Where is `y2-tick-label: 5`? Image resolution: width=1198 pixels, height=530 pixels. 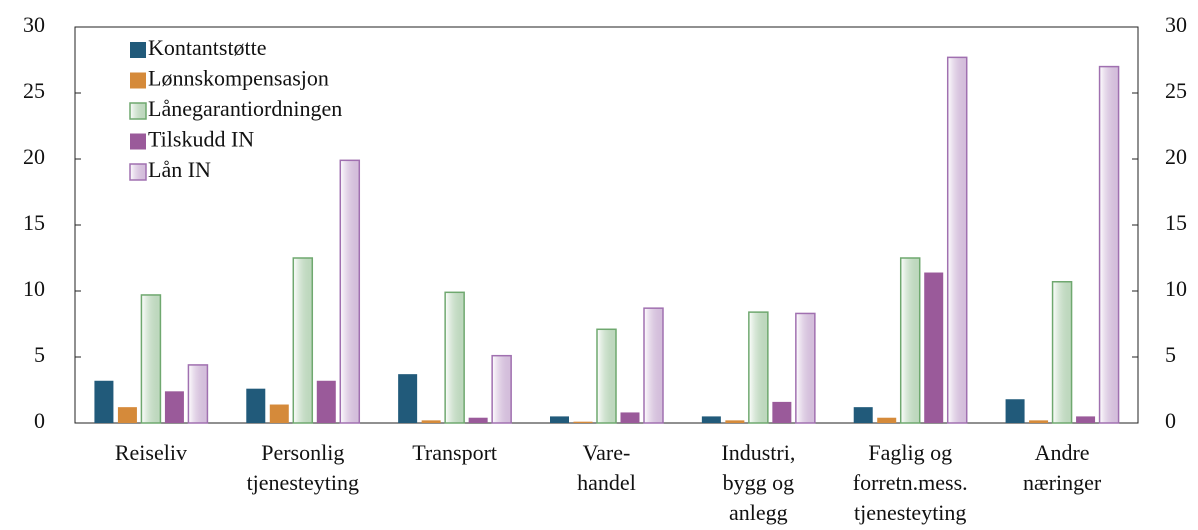 y2-tick-label: 5 is located at coordinates (1170, 354).